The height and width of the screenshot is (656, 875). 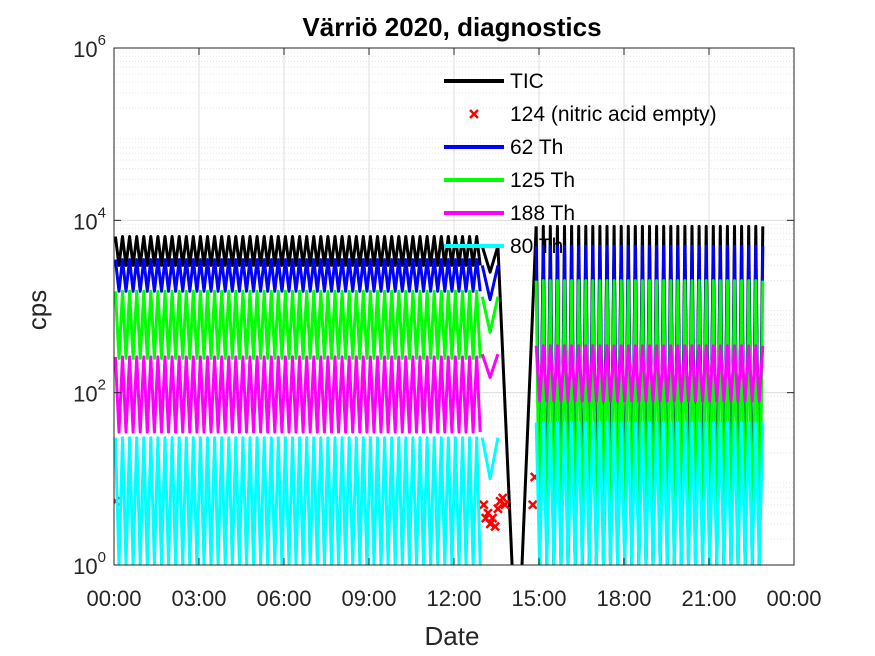 What do you see at coordinates (89, 392) in the screenshot?
I see `y-tick-label: 10²` at bounding box center [89, 392].